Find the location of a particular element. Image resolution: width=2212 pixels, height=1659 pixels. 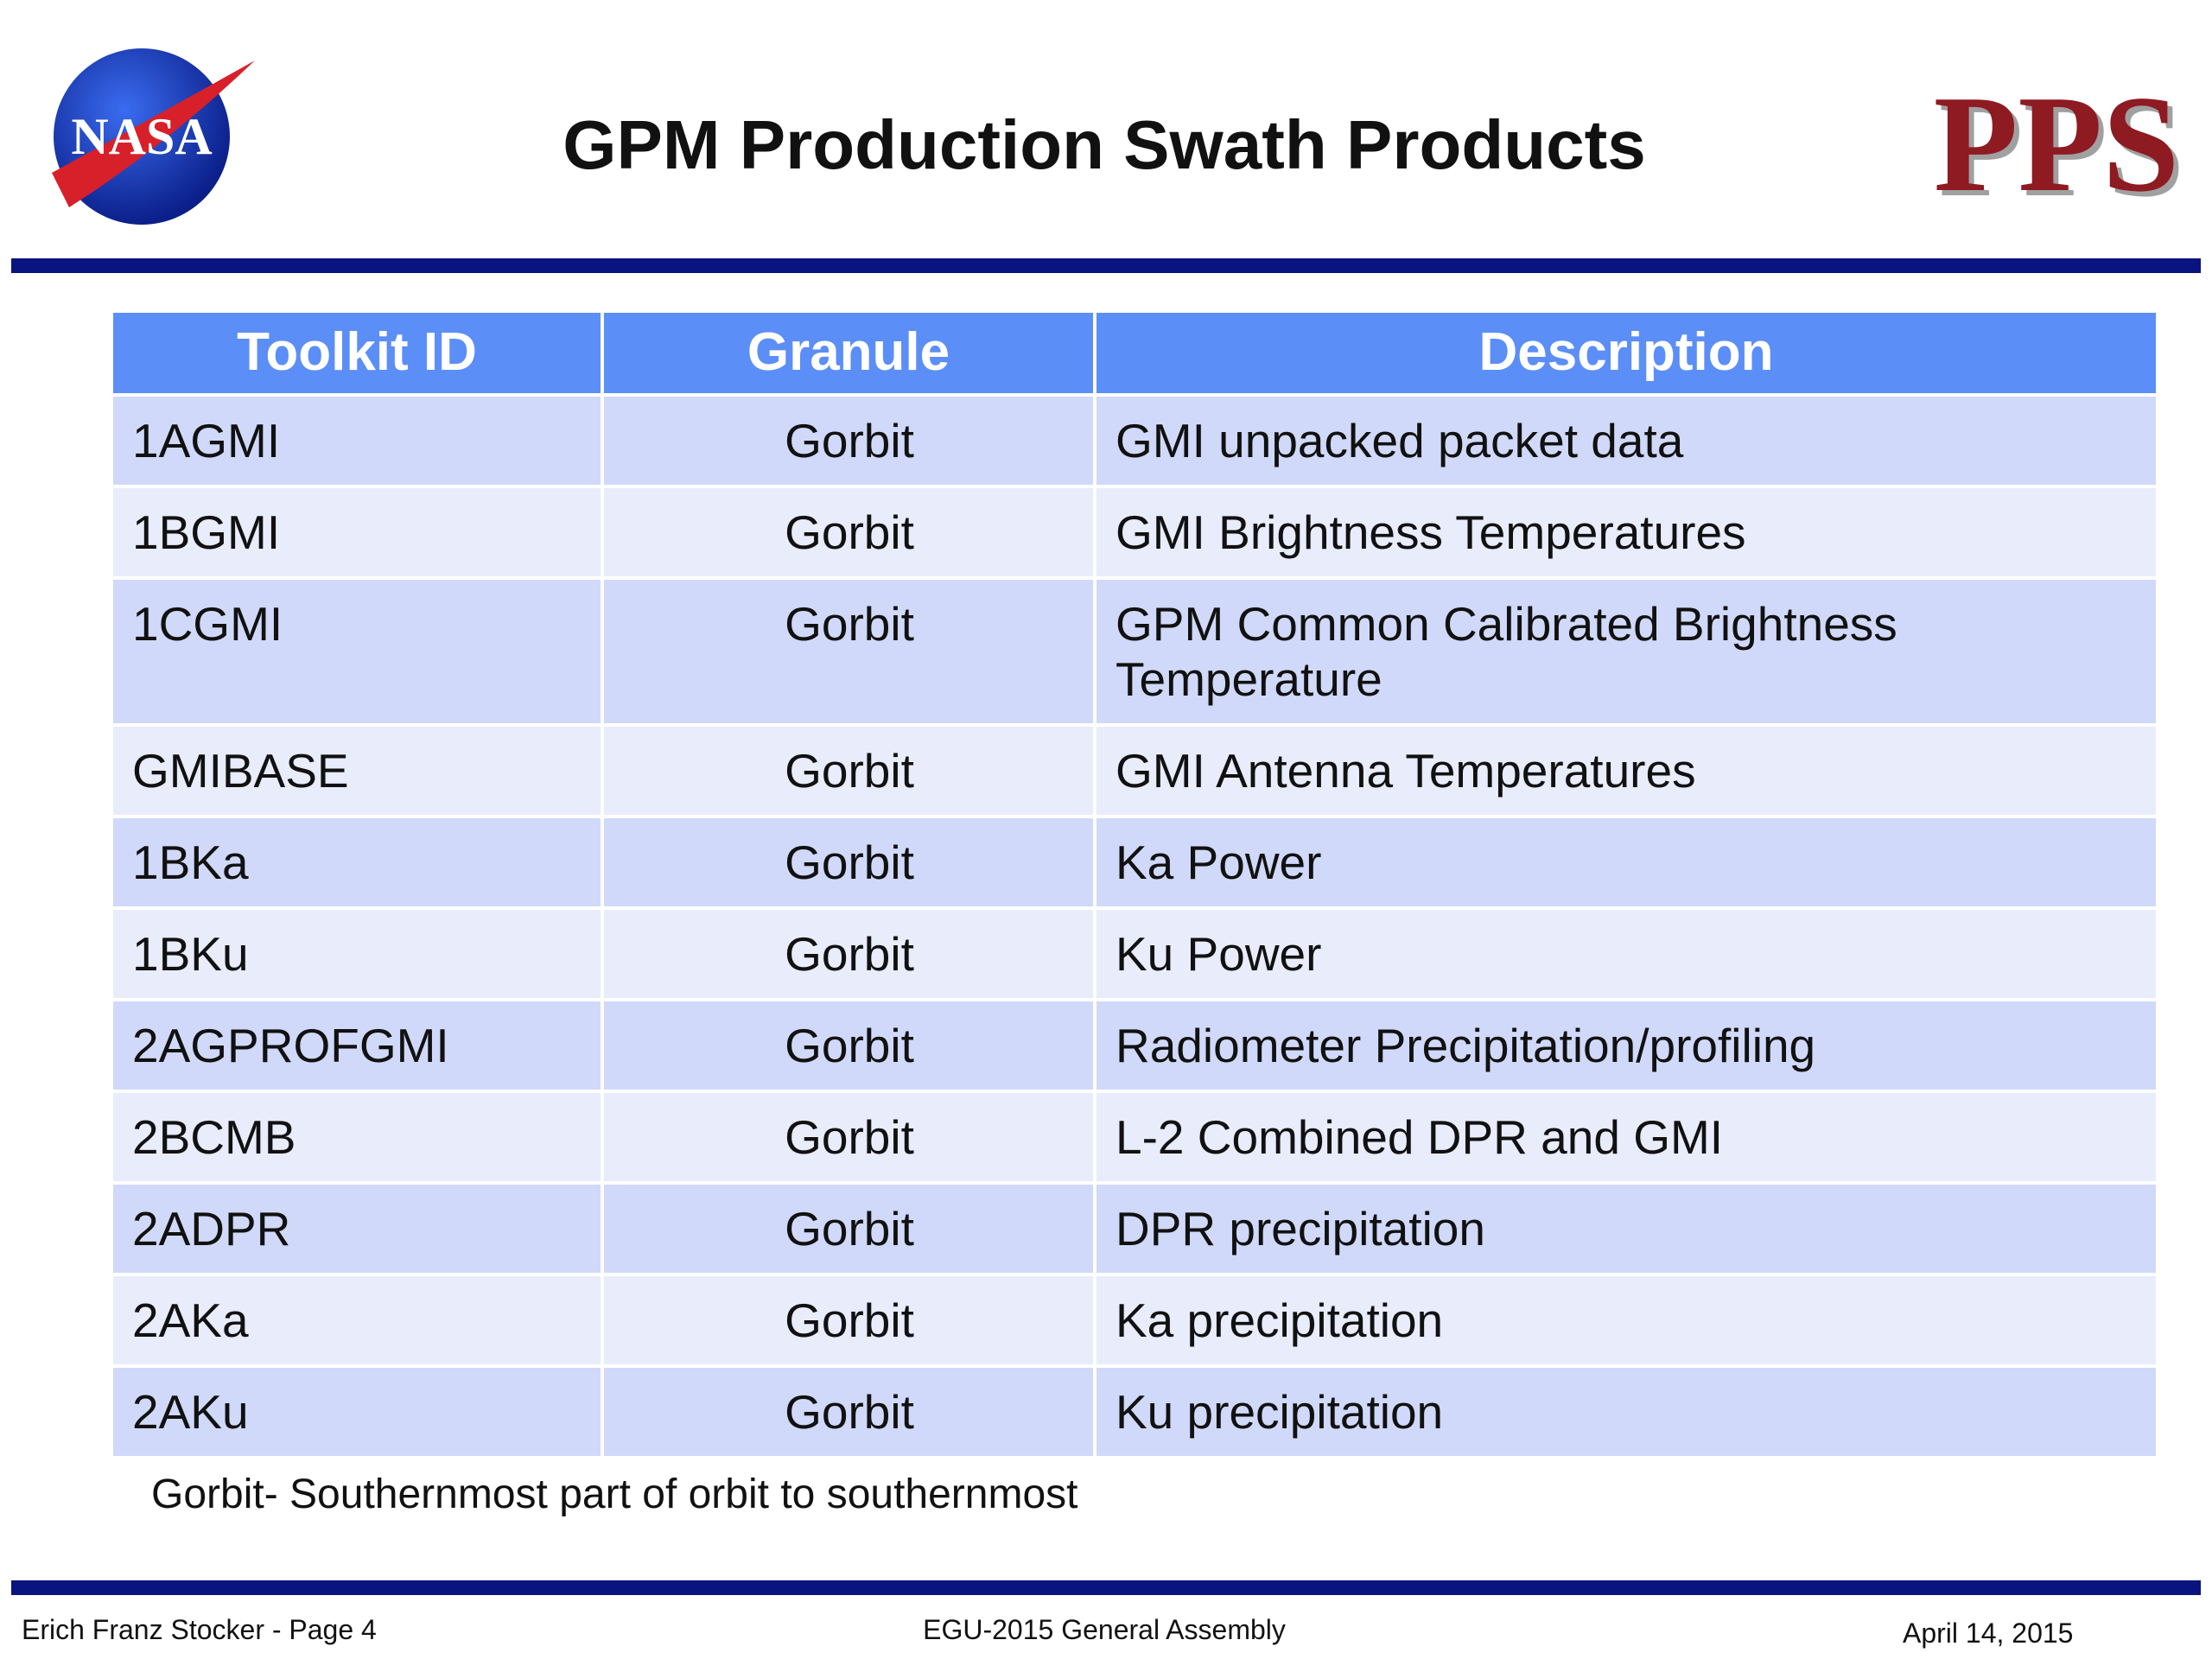

logo-text: PPS is located at coordinates (2056, 142).